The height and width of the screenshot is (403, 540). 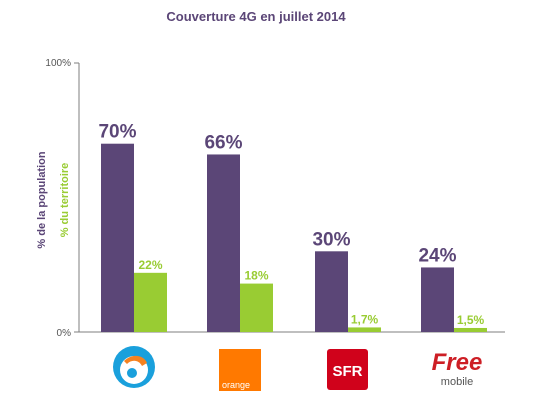 I want to click on free-logo-text: Free, so click(x=457, y=362).